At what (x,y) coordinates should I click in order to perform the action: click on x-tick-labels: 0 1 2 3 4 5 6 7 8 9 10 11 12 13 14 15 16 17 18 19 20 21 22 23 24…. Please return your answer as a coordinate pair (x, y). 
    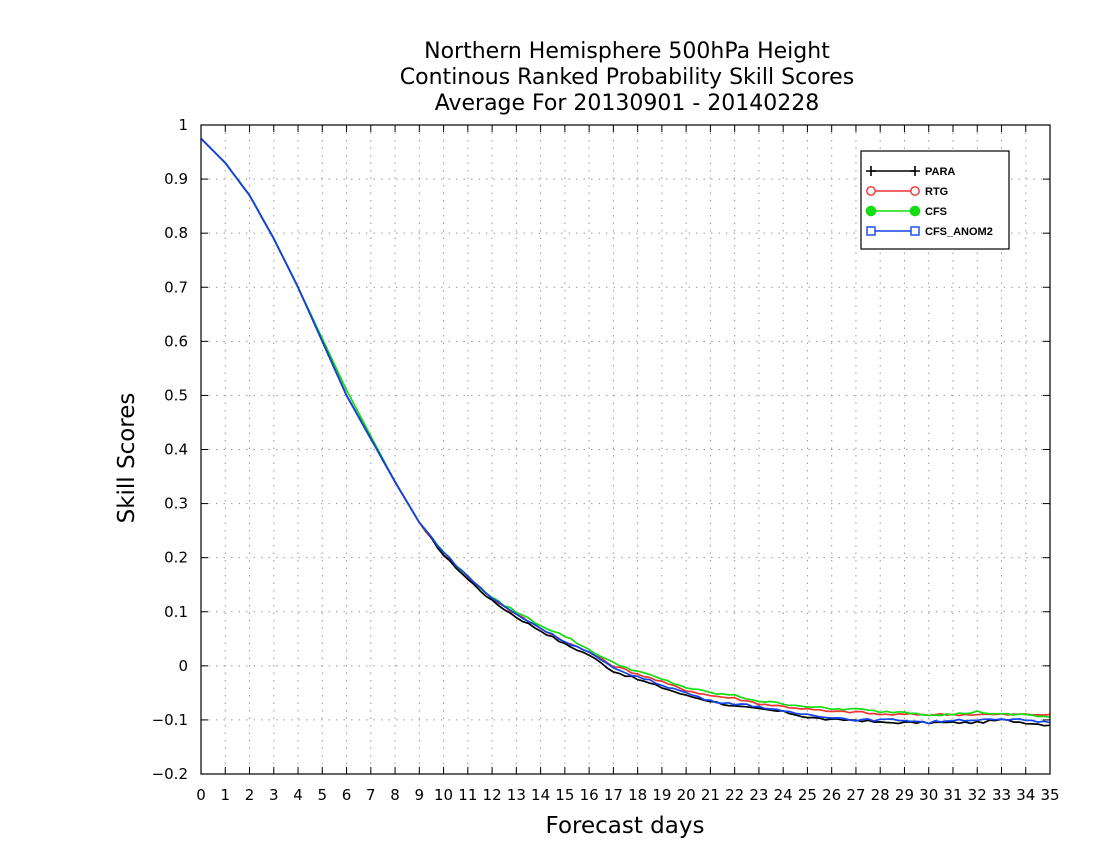
    Looking at the image, I should click on (627, 795).